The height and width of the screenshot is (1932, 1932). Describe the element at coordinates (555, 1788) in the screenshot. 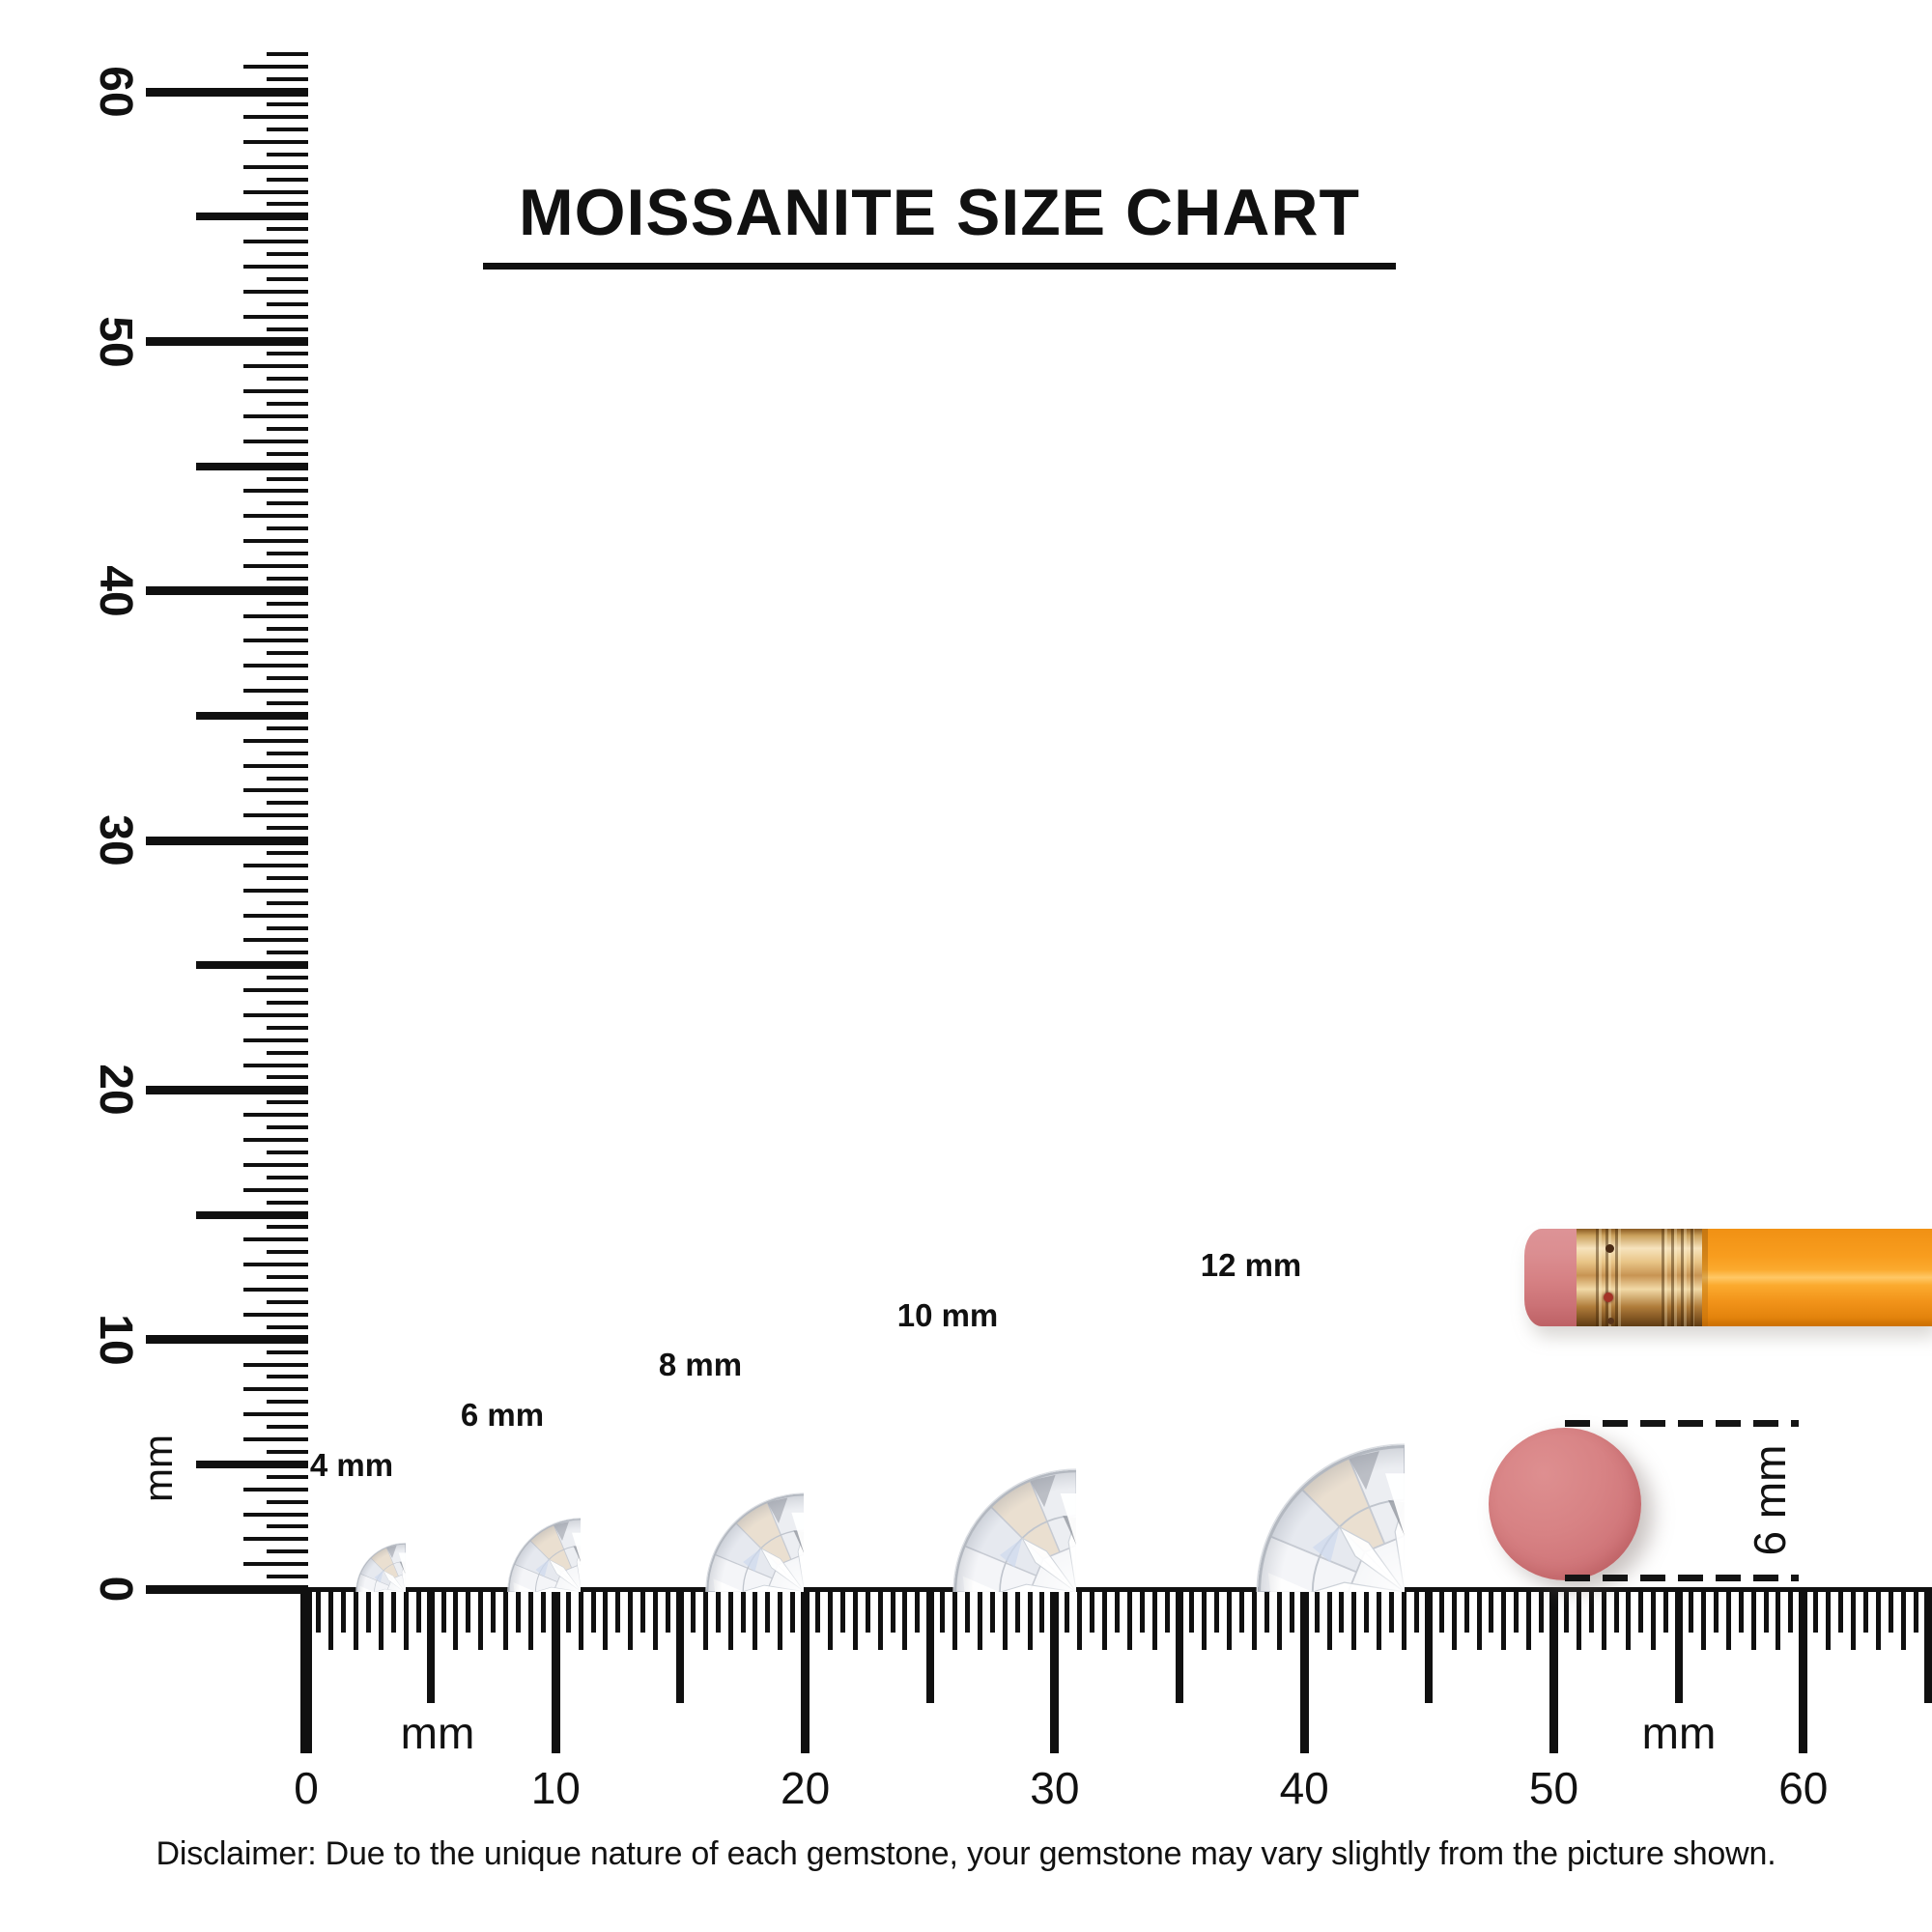

I see `horizontal-ruler-number: 10` at that location.